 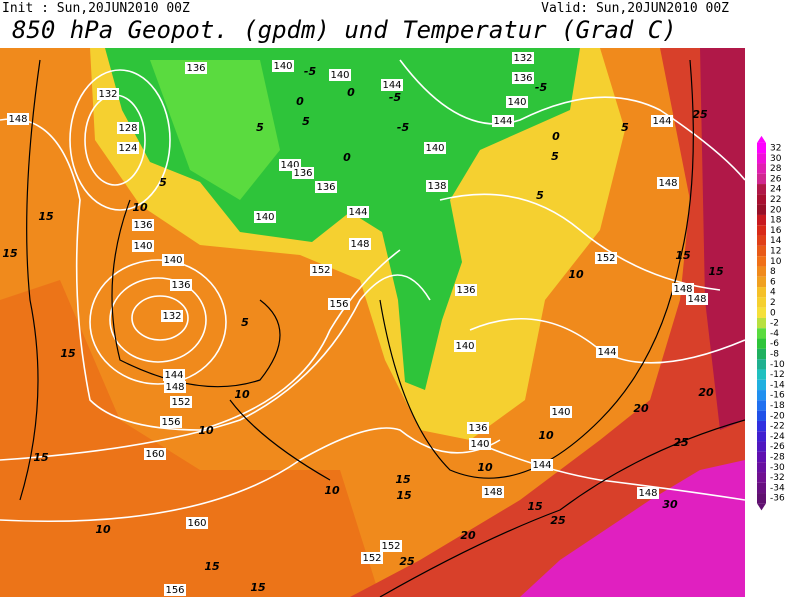 I want to click on colorbar-label: -34, so click(x=777, y=488).